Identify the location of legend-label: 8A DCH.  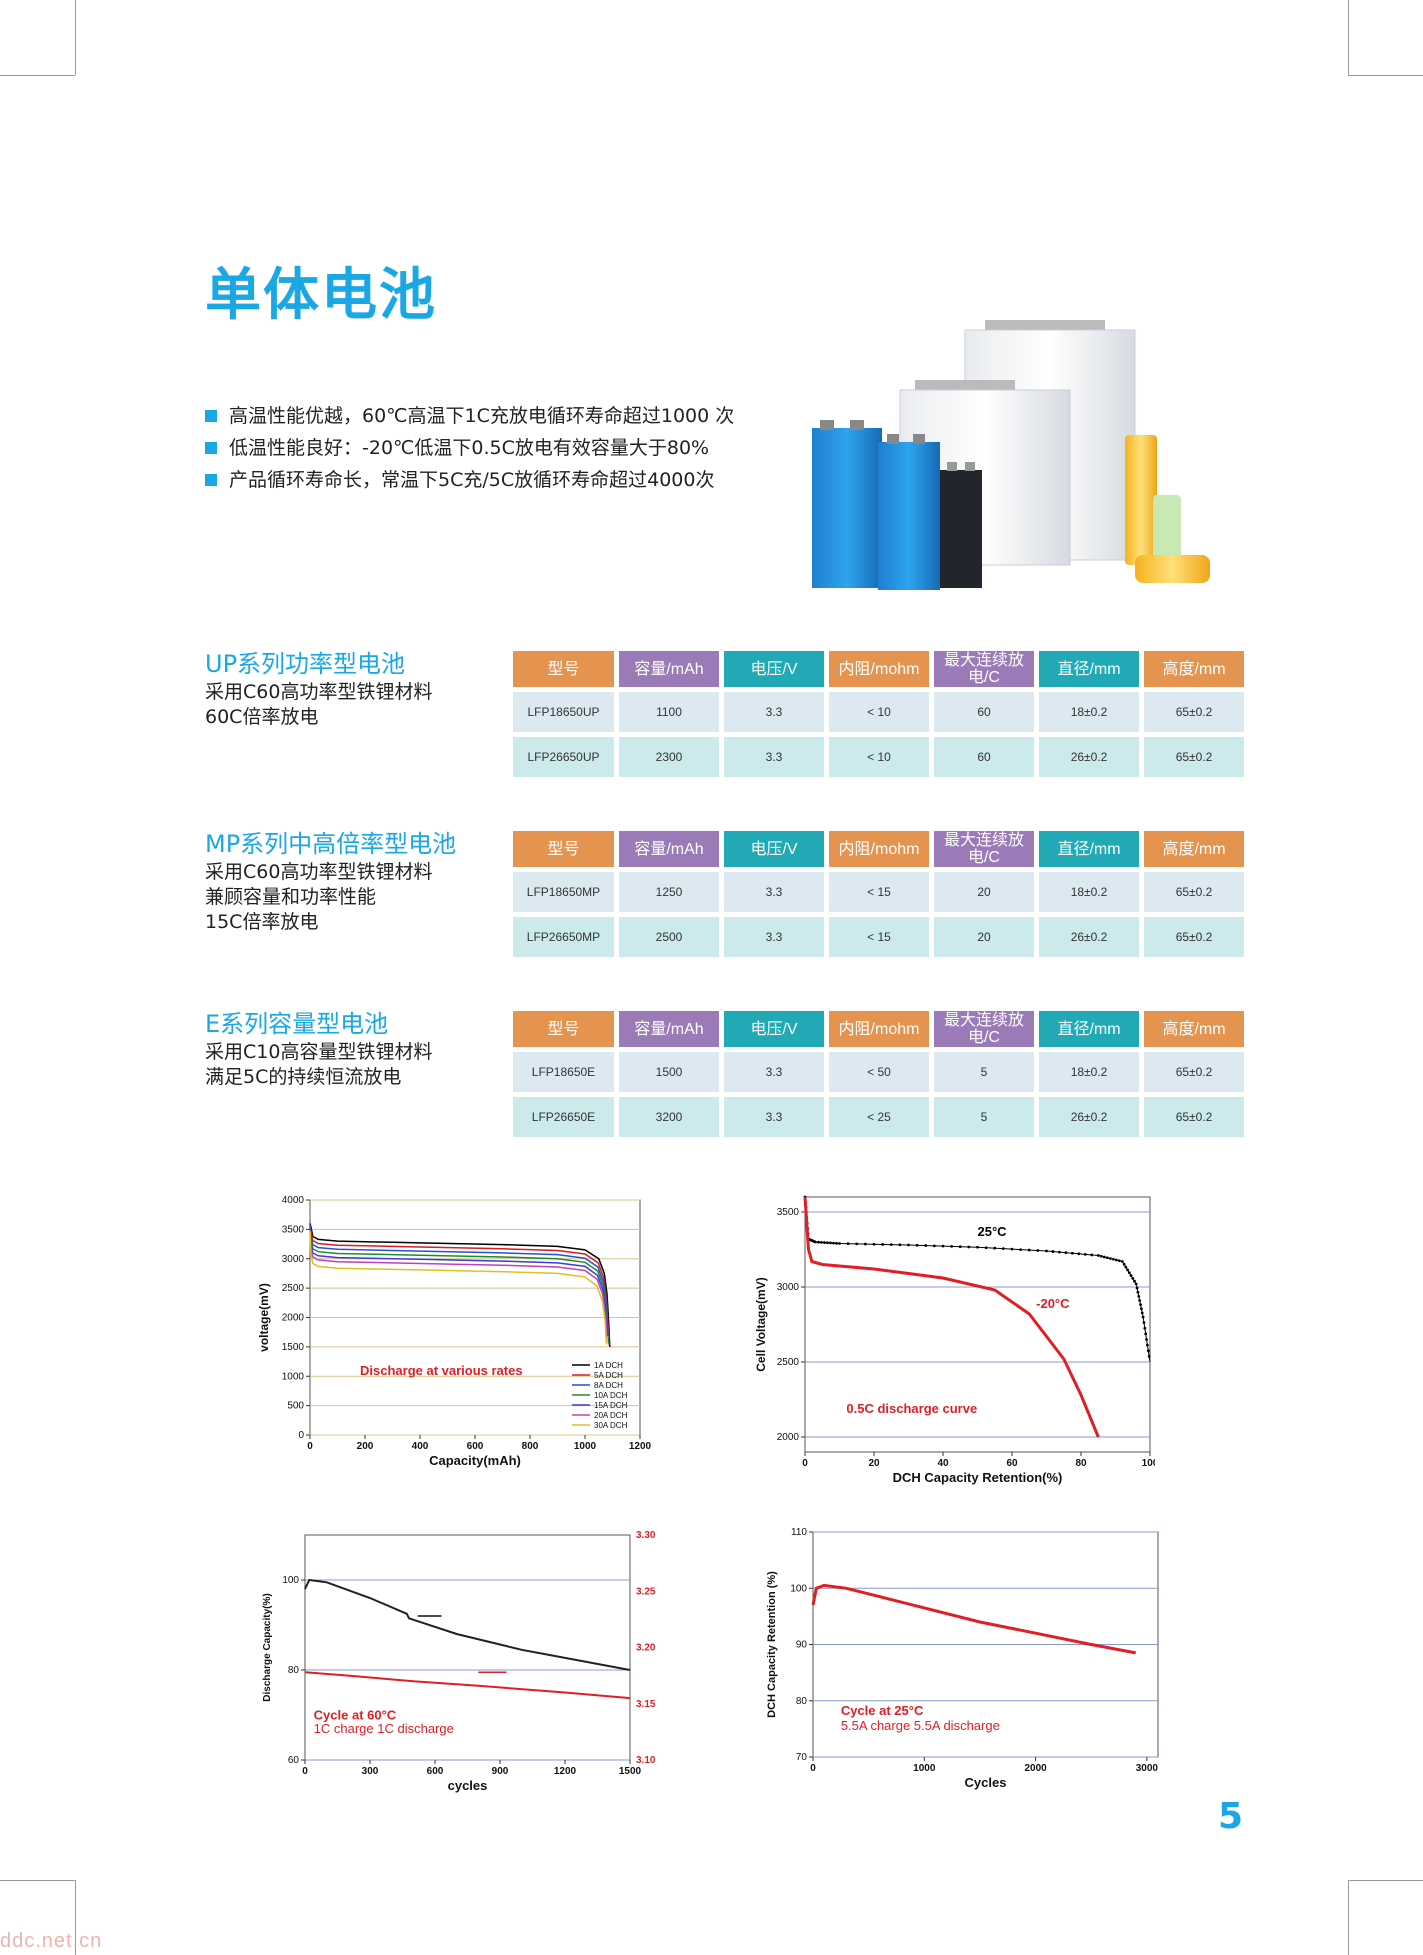
(608, 1385).